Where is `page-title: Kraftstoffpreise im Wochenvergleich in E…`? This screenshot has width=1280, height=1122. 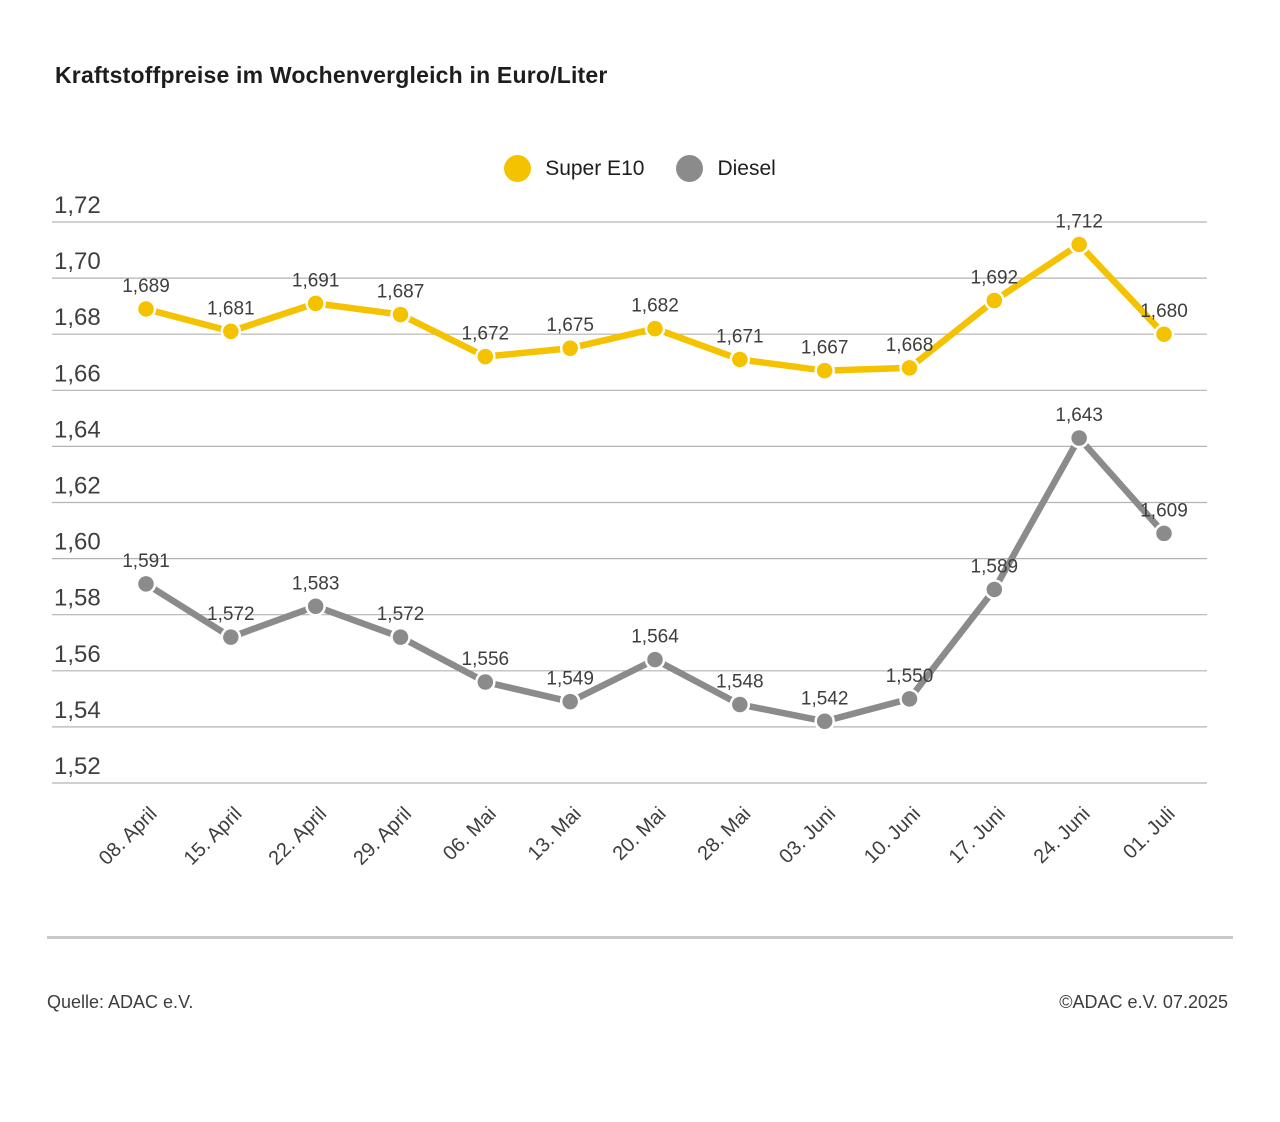
page-title: Kraftstoffpreise im Wochenvergleich in E… is located at coordinates (331, 75).